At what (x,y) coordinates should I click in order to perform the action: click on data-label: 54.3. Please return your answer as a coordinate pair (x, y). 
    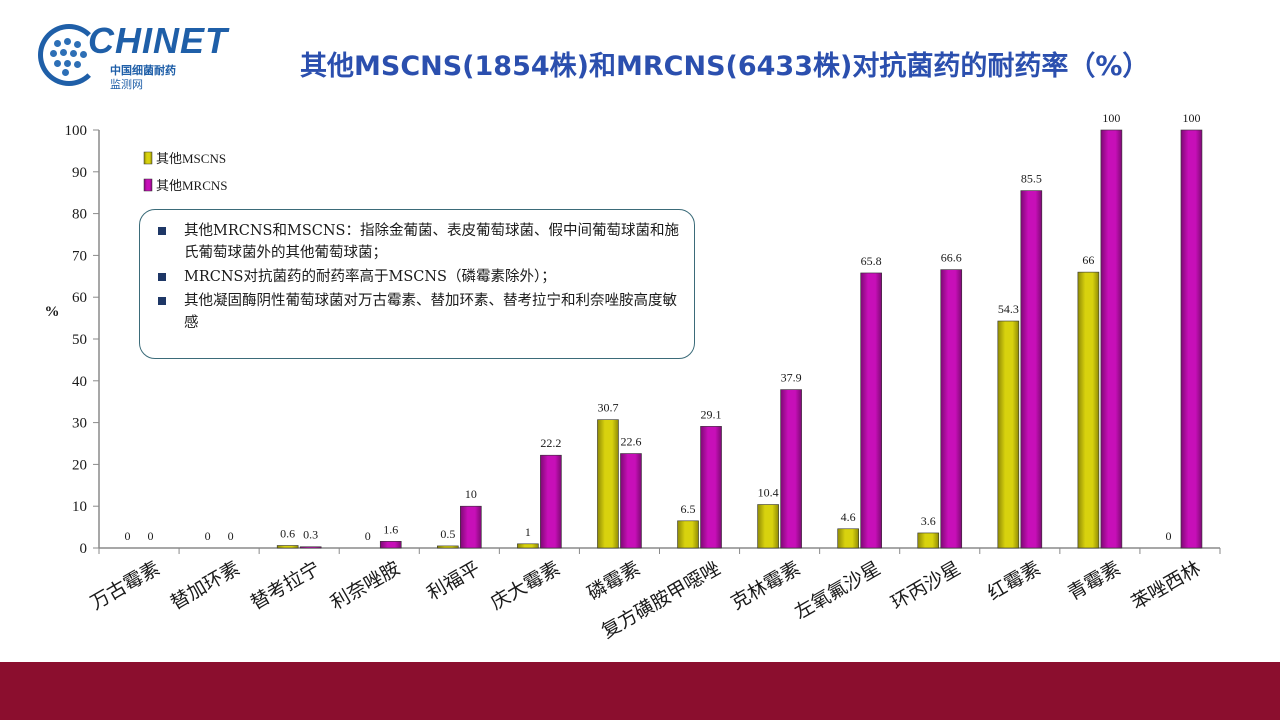
    Looking at the image, I should click on (1008, 309).